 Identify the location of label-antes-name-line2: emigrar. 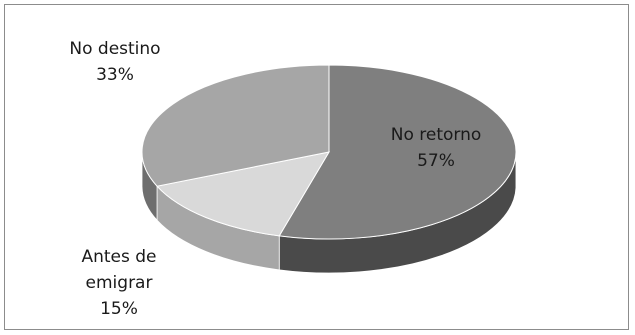
(119, 283).